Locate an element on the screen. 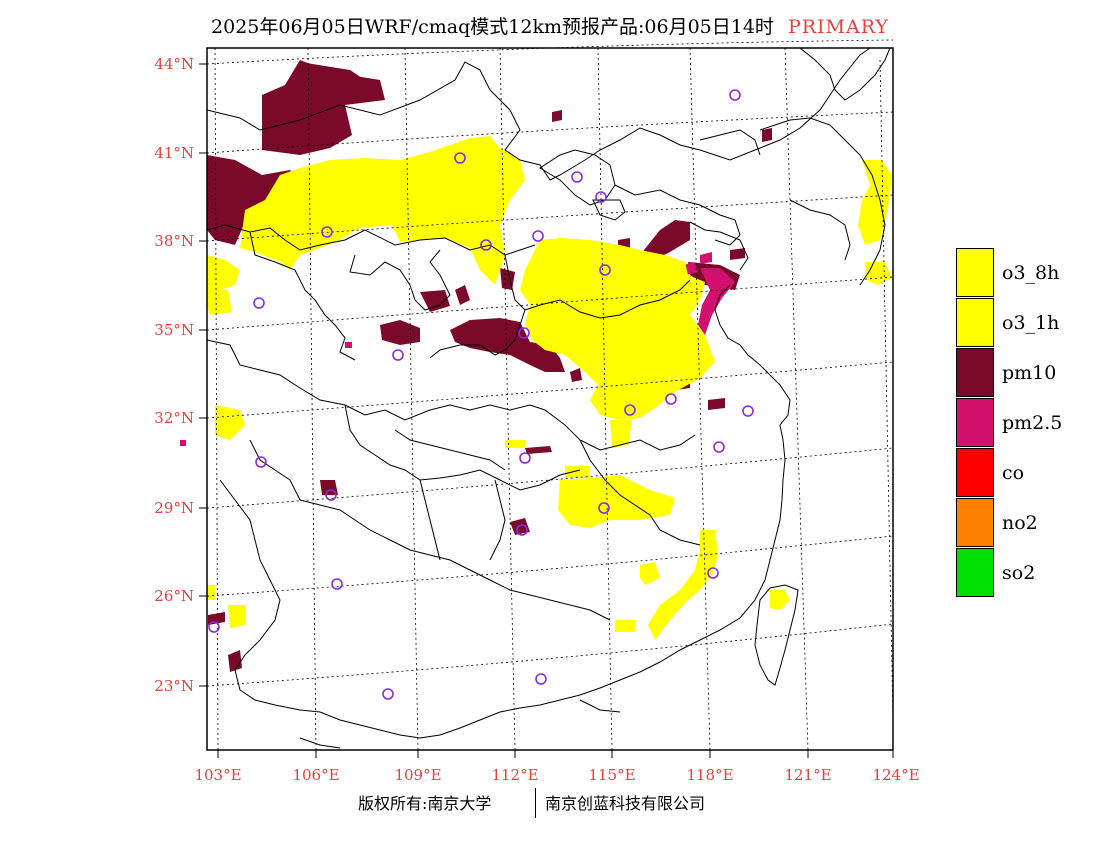  legend-label: pm10 is located at coordinates (1029, 373).